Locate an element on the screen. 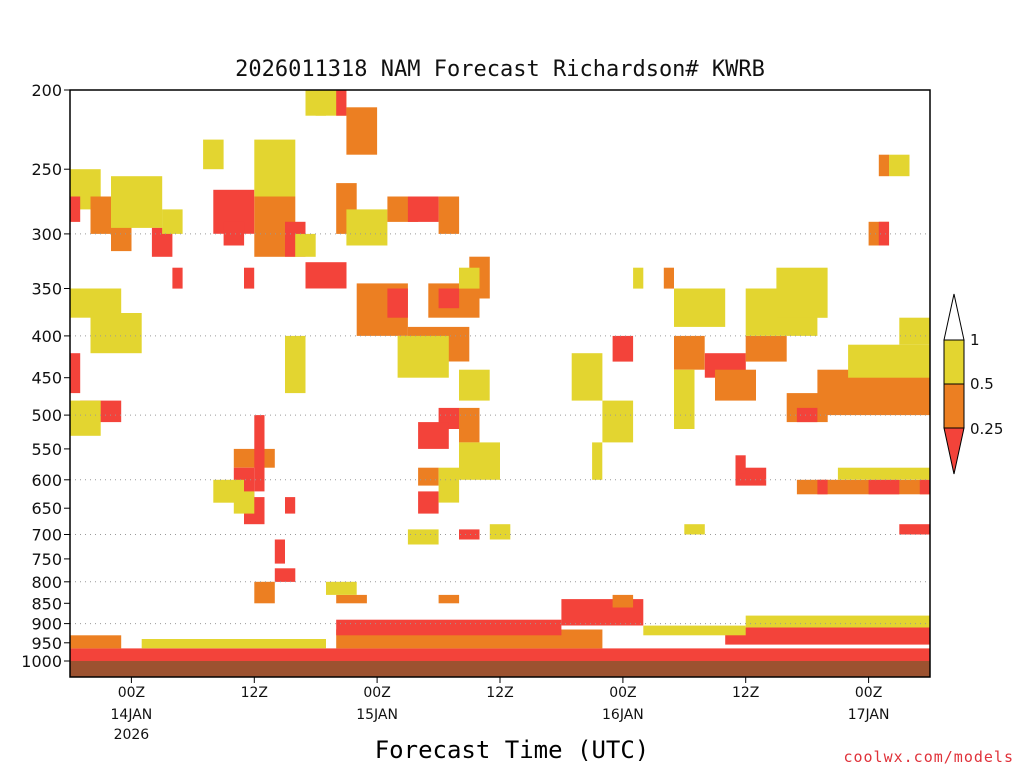 The height and width of the screenshot is (768, 1024). ytick-label-350: 350 is located at coordinates (46, 289).